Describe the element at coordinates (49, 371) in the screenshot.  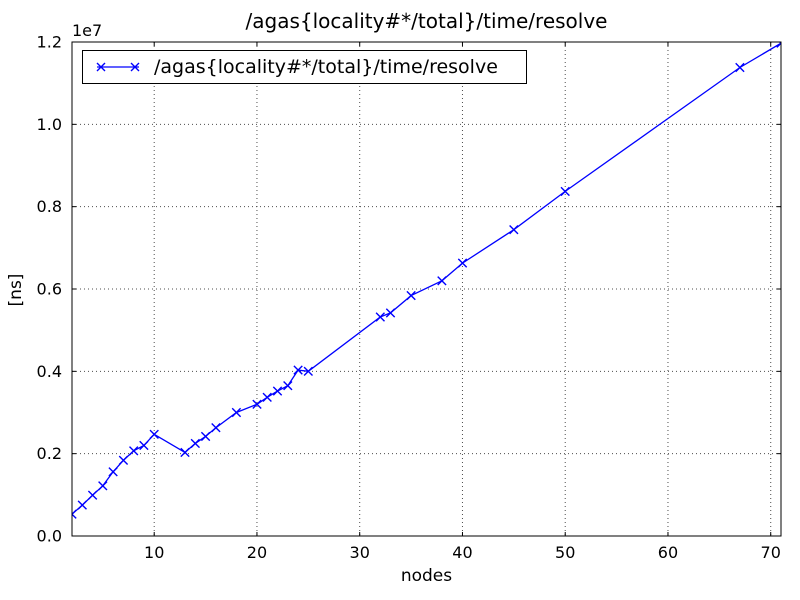
I see `y-tick-label: 0.4` at that location.